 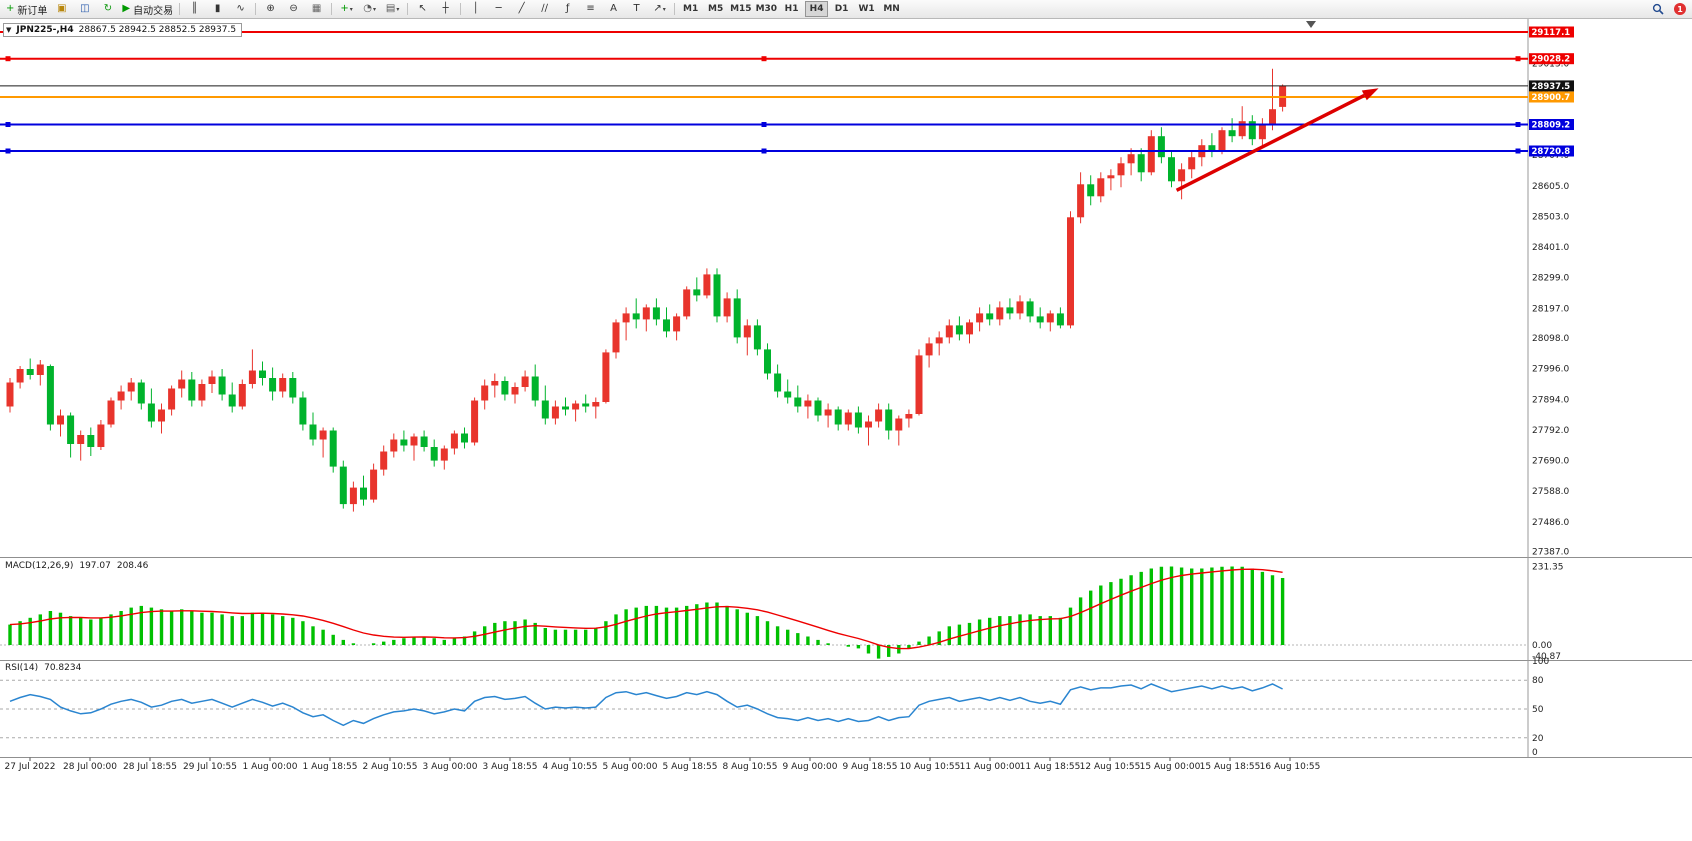 What do you see at coordinates (445, 9) in the screenshot?
I see `crosshair-button: ┼` at bounding box center [445, 9].